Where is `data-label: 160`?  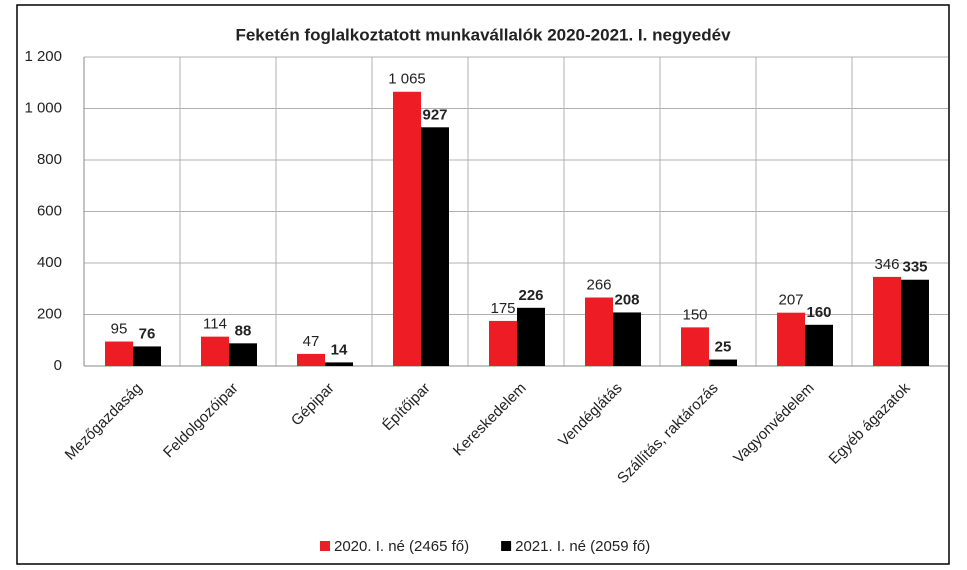
data-label: 160 is located at coordinates (818, 312).